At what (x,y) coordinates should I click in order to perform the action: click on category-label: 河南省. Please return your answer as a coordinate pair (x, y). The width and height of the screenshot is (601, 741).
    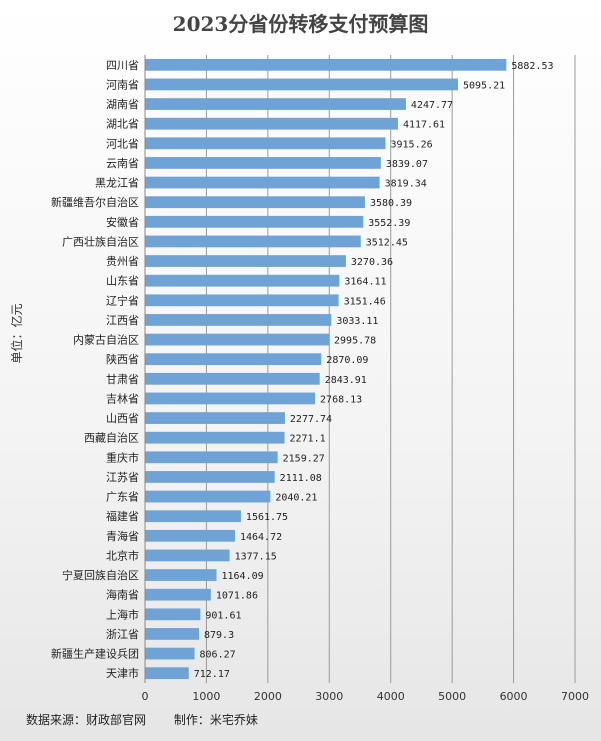
    Looking at the image, I should click on (122, 84).